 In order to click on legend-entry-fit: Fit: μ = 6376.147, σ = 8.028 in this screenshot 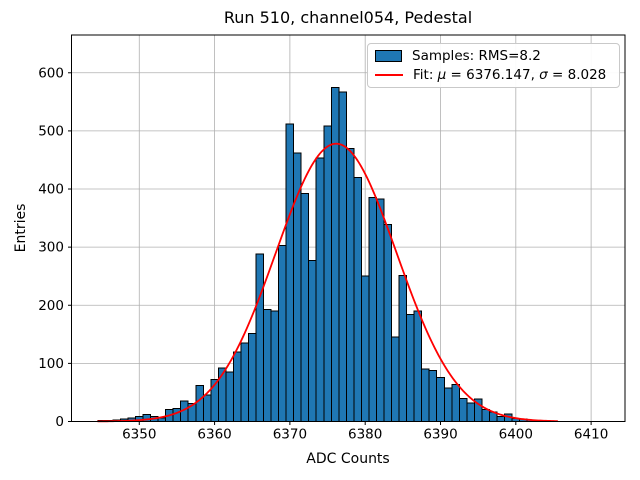, I will do `click(493, 76)`.